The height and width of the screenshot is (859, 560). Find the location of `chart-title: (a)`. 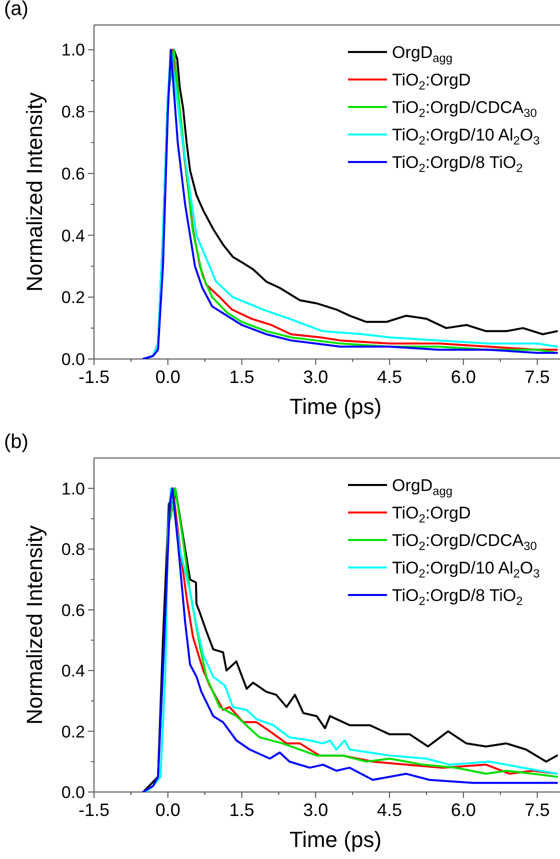

chart-title: (a) is located at coordinates (16, 10).